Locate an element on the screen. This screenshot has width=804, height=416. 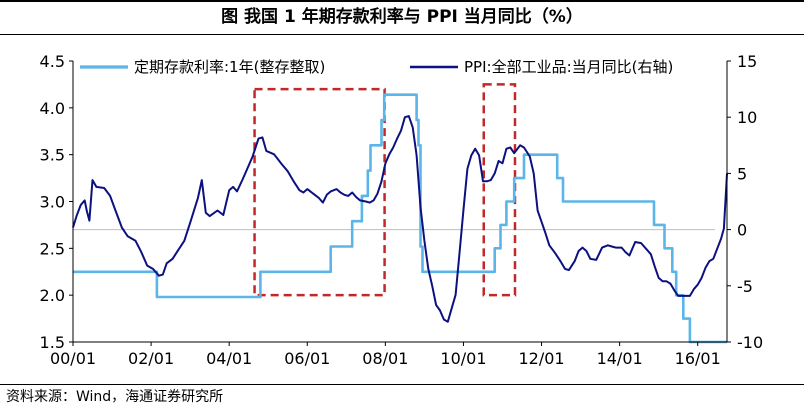
x-tick-label: 12/01 is located at coordinates (541, 358).